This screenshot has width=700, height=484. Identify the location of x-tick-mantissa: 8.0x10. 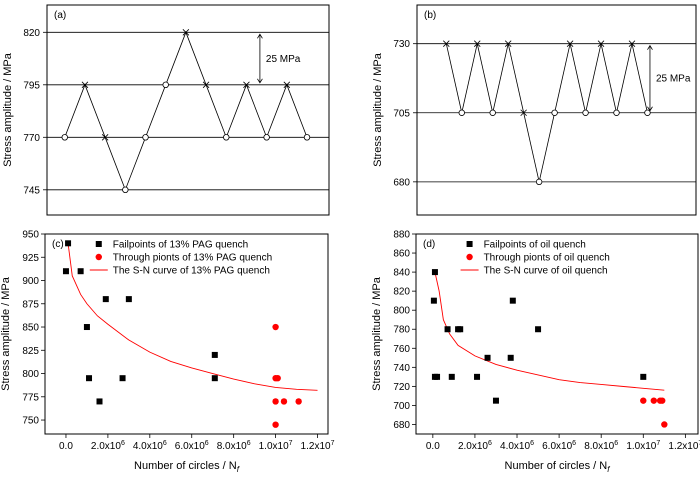
(599, 446).